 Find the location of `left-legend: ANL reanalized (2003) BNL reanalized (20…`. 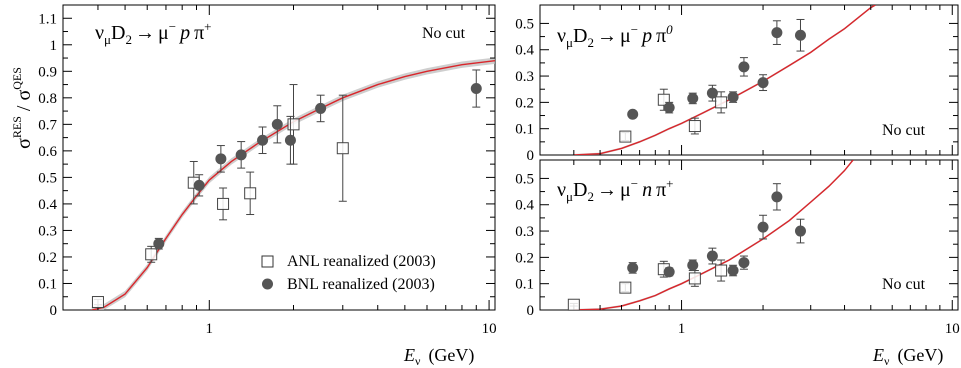

left-legend: ANL reanalized (2003) BNL reanalized (20… is located at coordinates (348, 273).